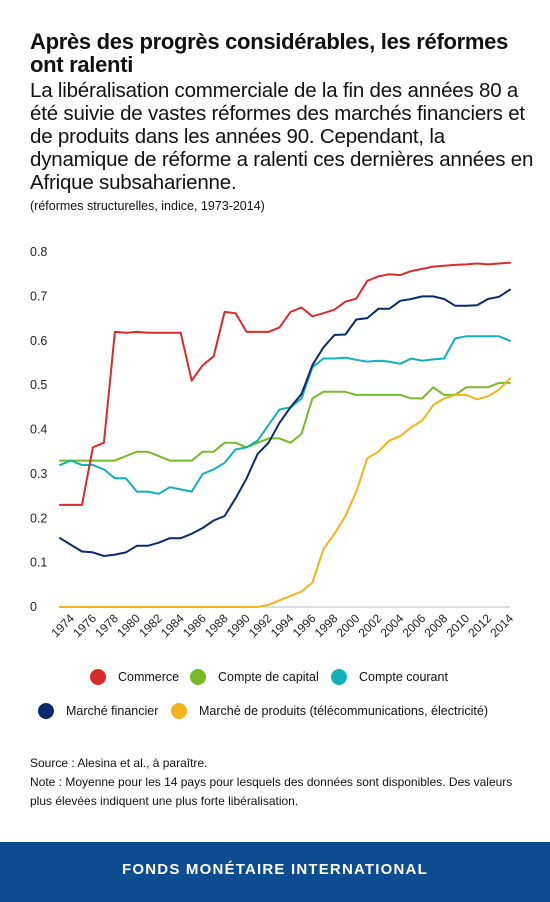 This screenshot has height=902, width=550. I want to click on x-tick-label: 1974, so click(62, 625).